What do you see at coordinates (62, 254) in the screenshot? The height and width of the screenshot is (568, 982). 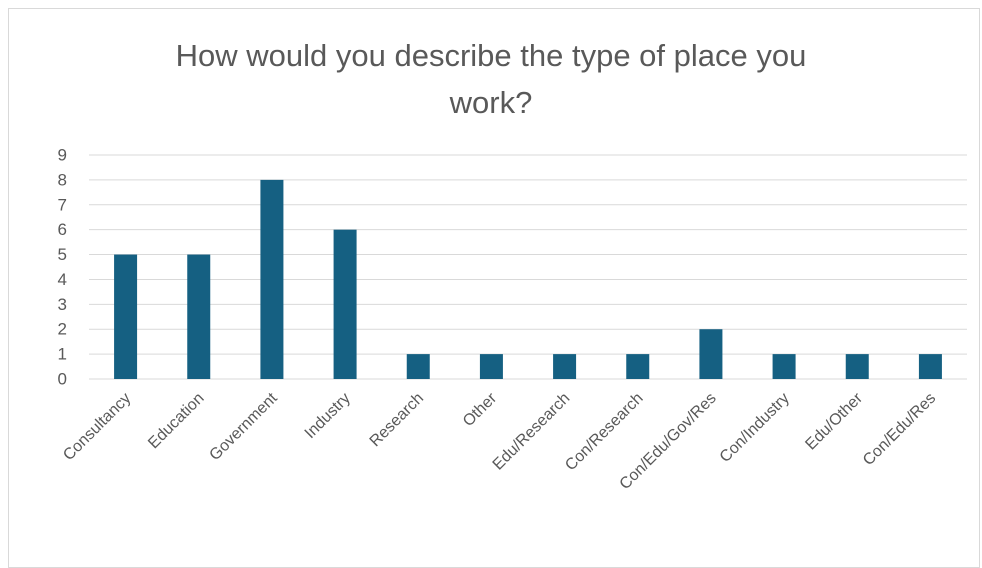 I see `y-tick-label: 5` at bounding box center [62, 254].